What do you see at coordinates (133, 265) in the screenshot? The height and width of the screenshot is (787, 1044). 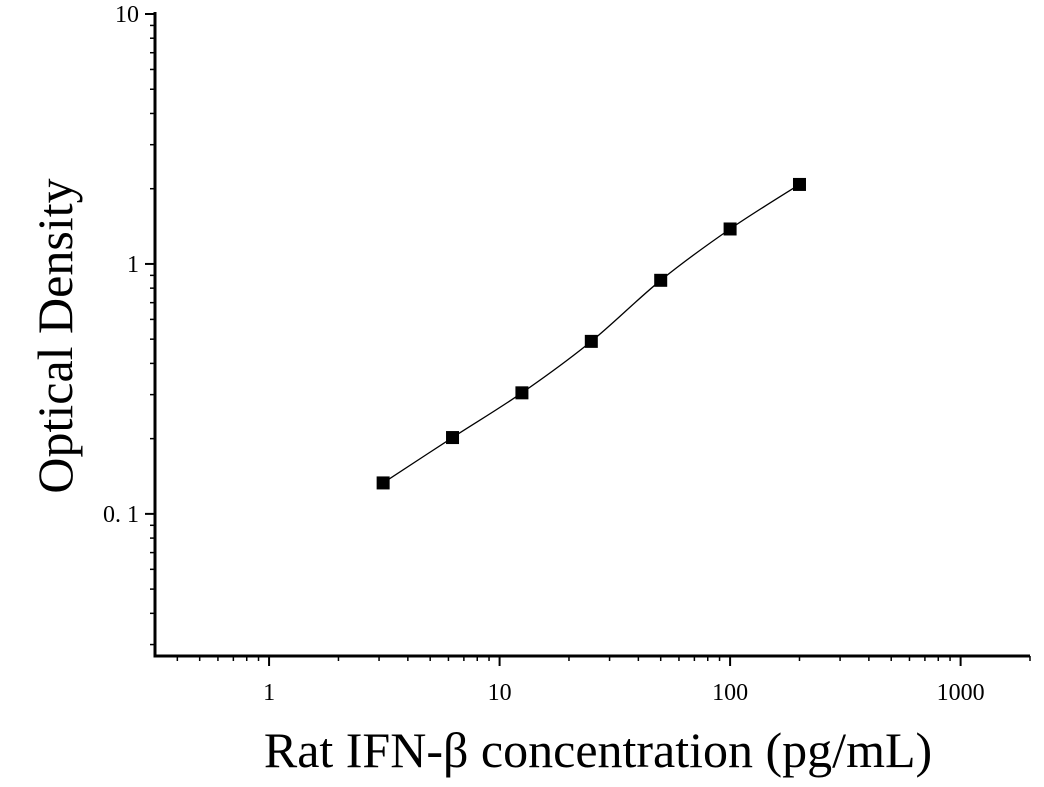 I see `y-tick-label: 1` at bounding box center [133, 265].